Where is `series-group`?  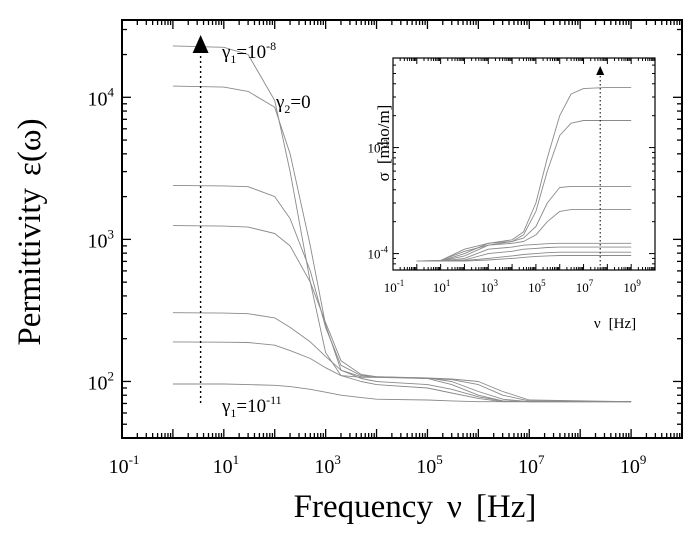
series-group is located at coordinates (524, 174).